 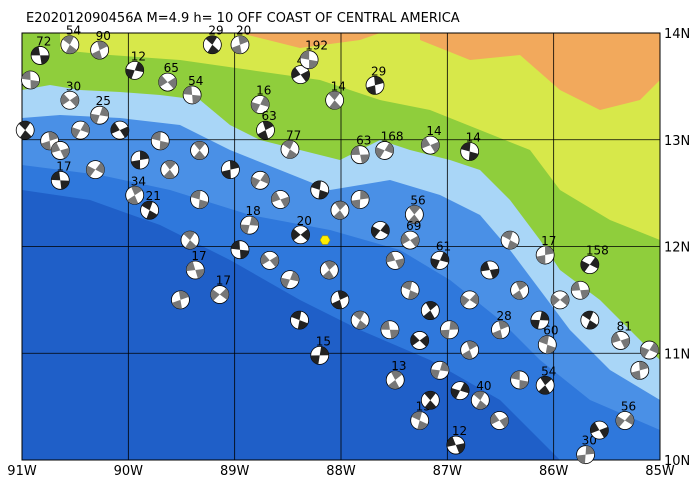 I want to click on depth-label: 12, so click(x=138, y=56).